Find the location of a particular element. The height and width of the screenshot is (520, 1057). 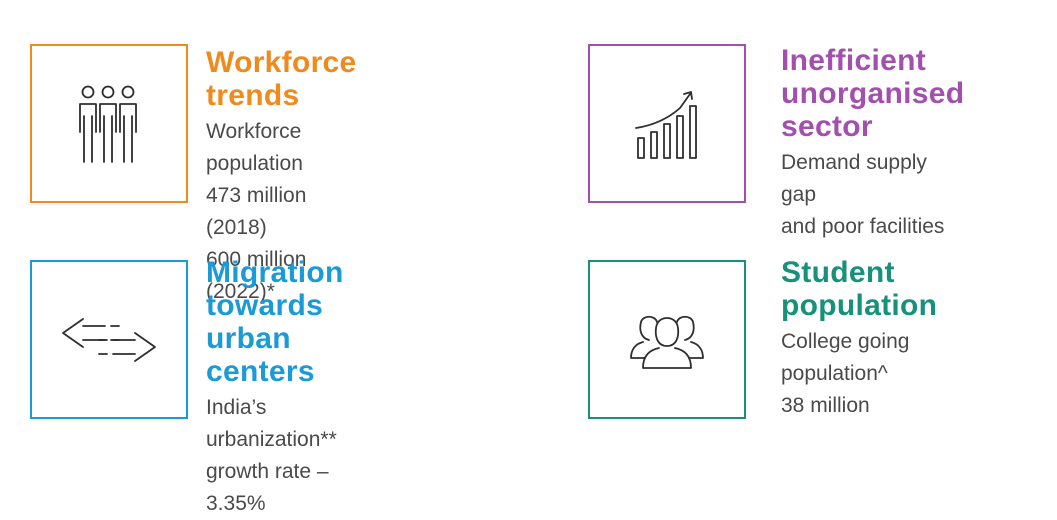

body-line: 473 million (2018) is located at coordinates (256, 211).